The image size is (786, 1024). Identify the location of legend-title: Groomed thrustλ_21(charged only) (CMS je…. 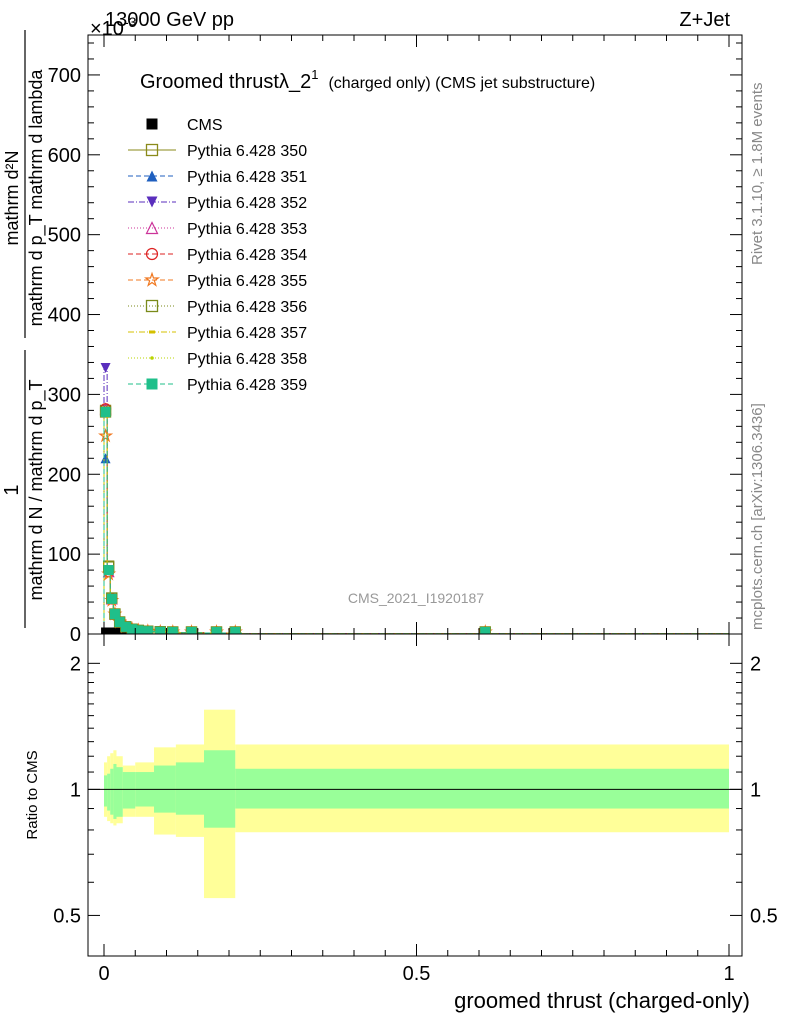
(367, 80).